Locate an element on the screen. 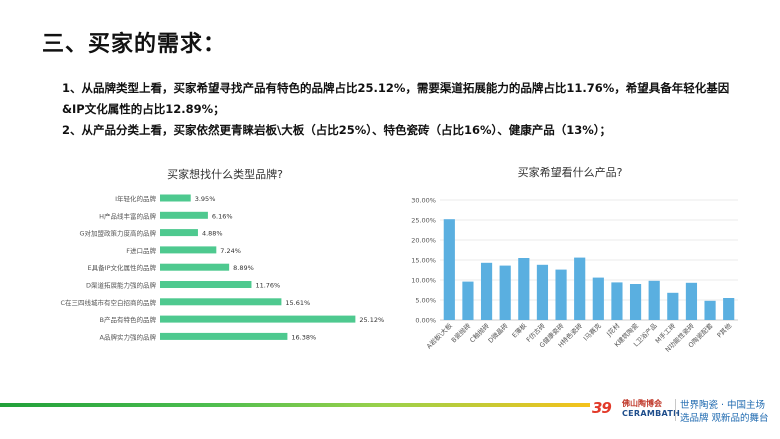 This screenshot has width=780, height=439. category-label: I年轻化的品牌 is located at coordinates (135, 198).